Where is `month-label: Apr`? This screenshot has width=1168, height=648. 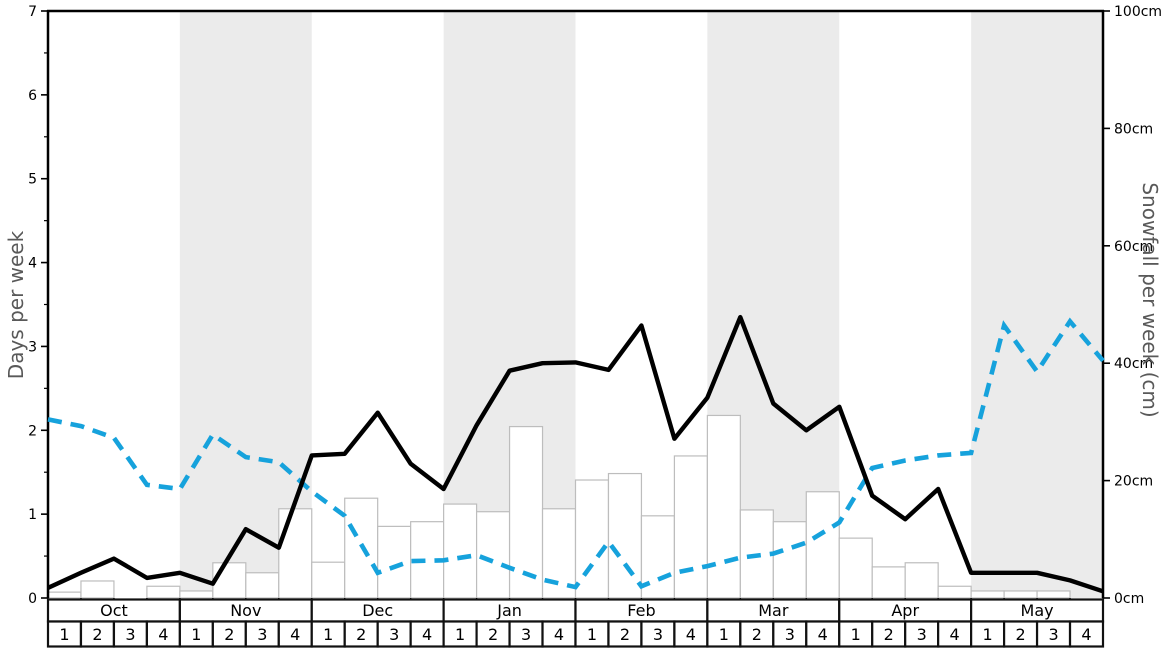 month-label: Apr is located at coordinates (905, 610).